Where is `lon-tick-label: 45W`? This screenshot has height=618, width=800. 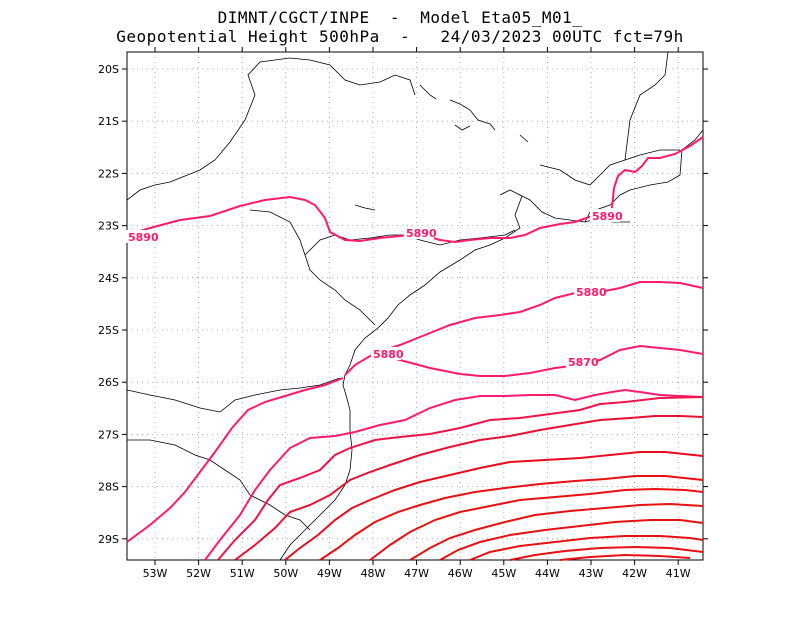 lon-tick-label: 45W is located at coordinates (503, 573).